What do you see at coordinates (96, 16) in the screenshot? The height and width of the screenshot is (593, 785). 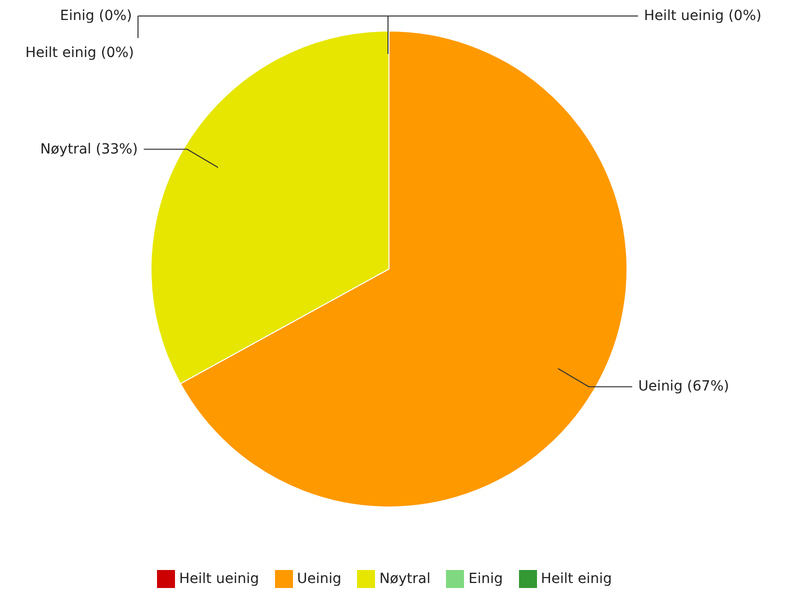 I see `text: Einig (0%)` at bounding box center [96, 16].